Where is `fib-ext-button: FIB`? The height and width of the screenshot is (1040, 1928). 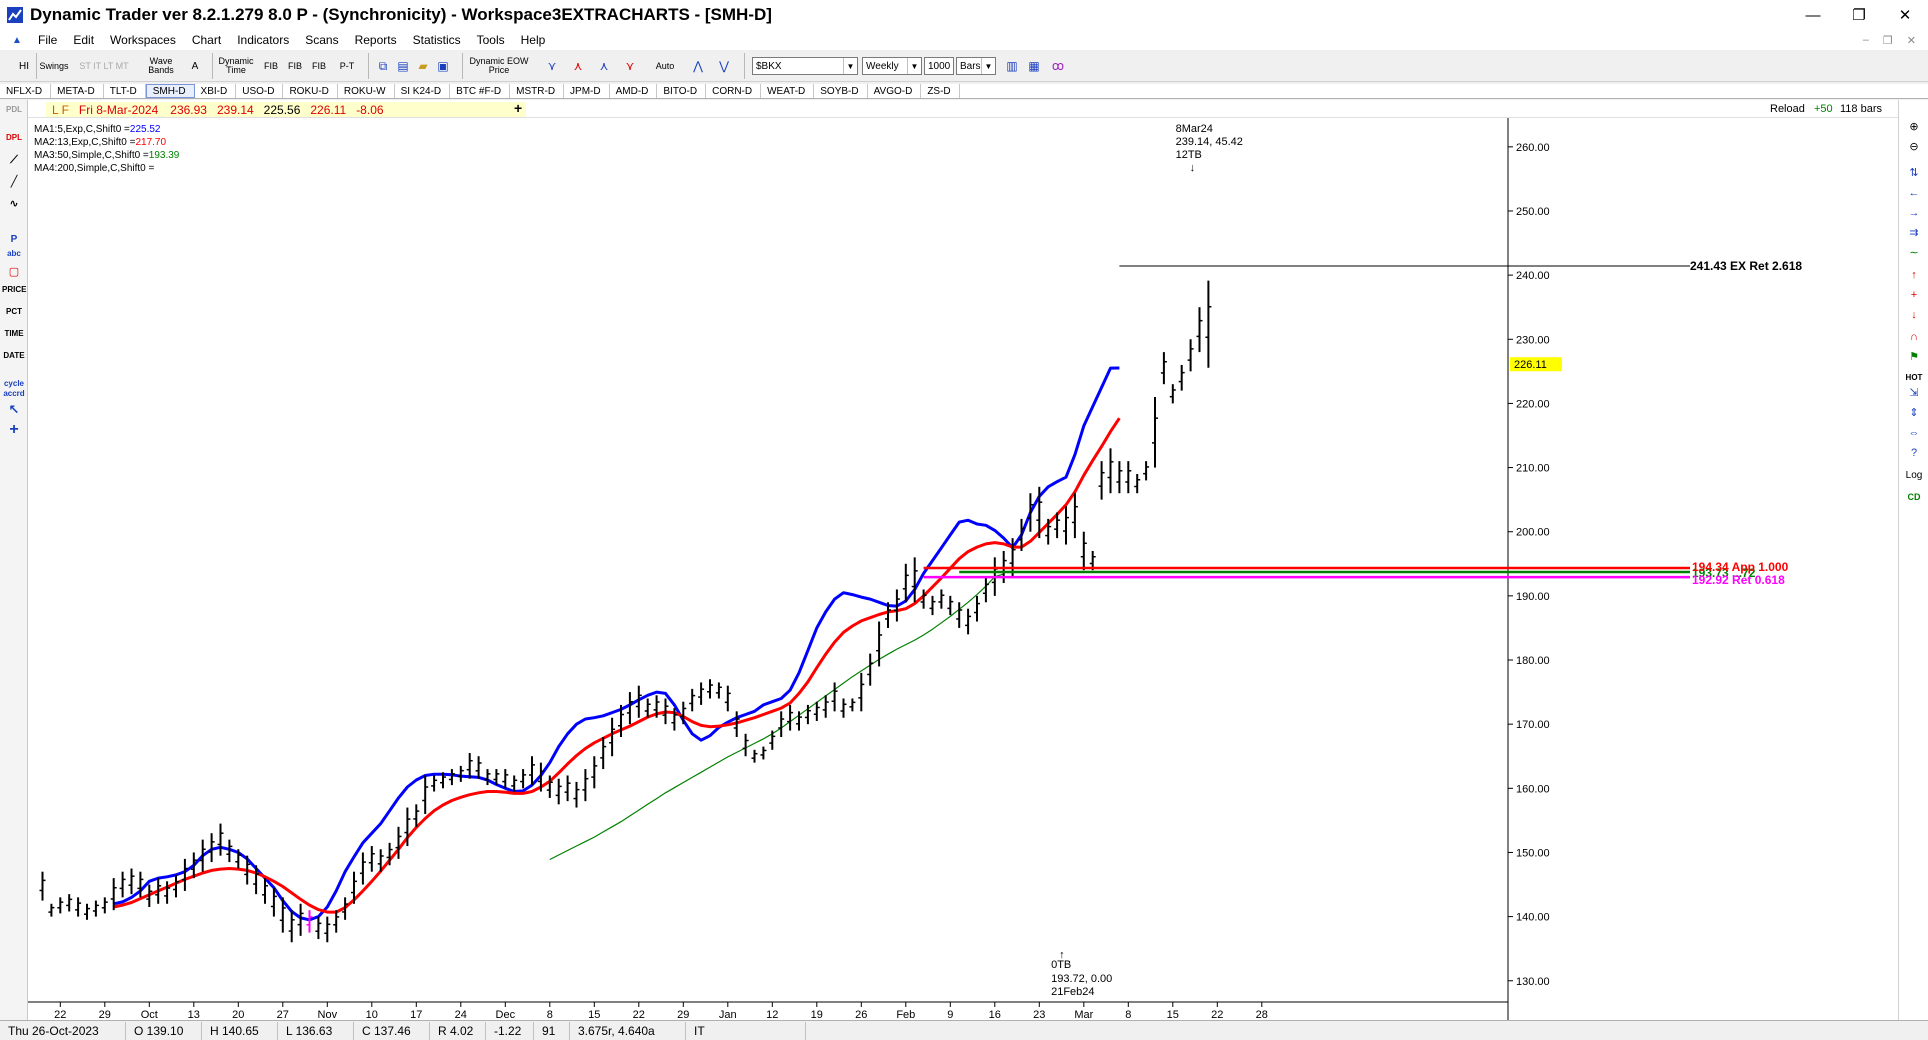 fib-ext-button: FIB is located at coordinates (318, 65).